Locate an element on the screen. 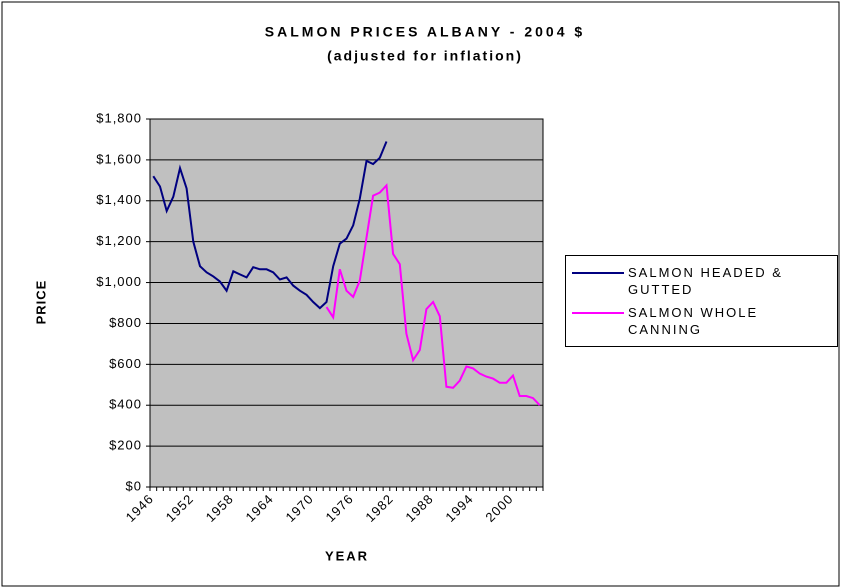 The height and width of the screenshot is (588, 841). legend-label: SALMON WHOLE CANNING is located at coordinates (693, 321).